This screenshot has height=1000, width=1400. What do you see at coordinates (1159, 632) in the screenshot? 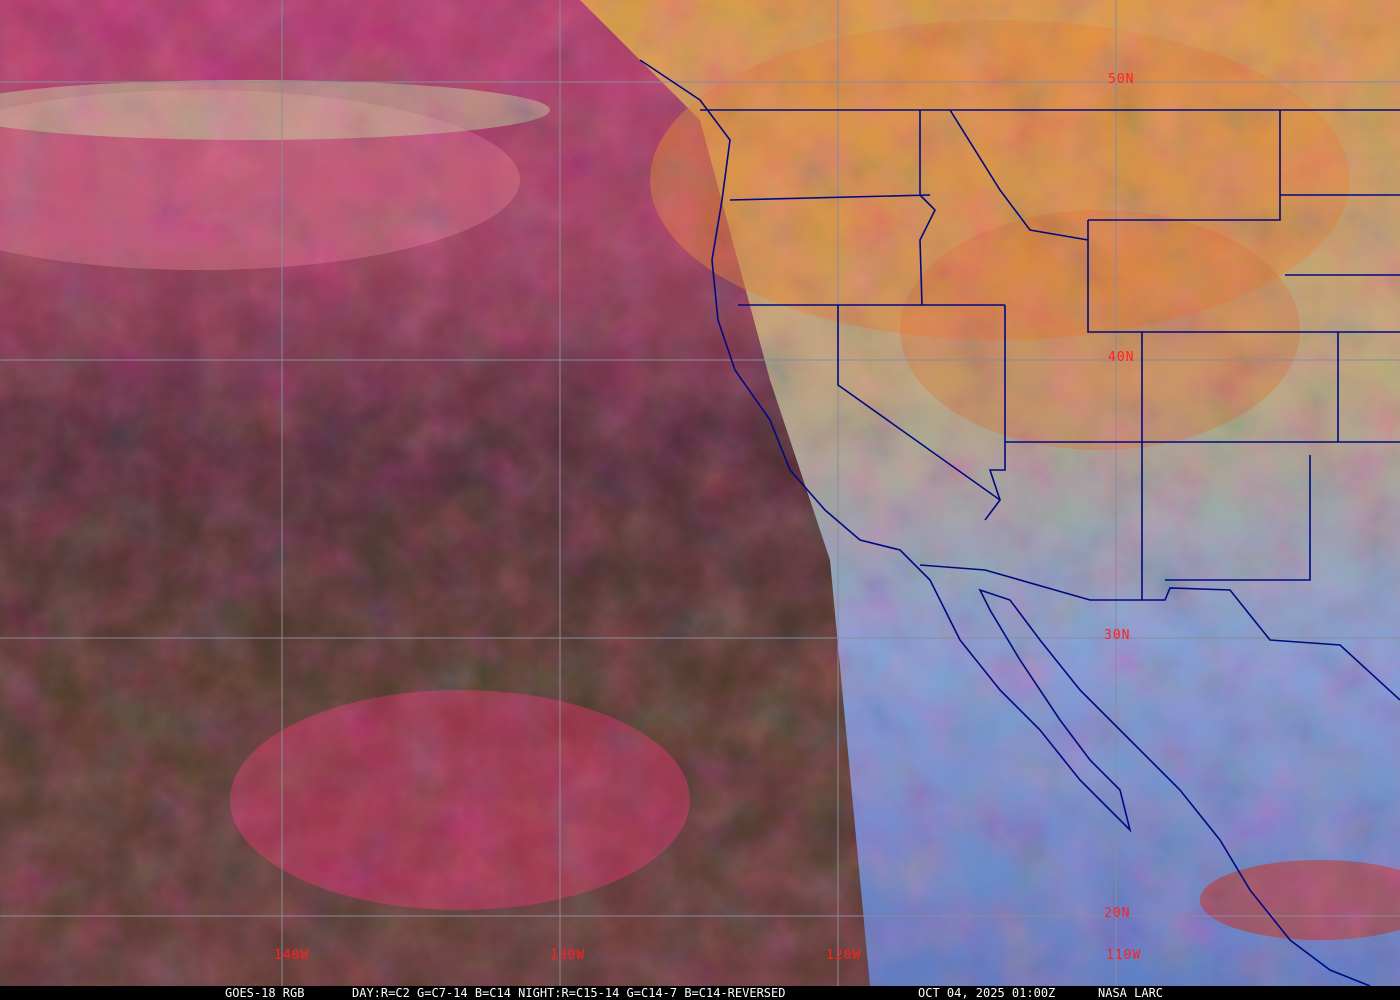
I see `us-mexico-border` at bounding box center [1159, 632].